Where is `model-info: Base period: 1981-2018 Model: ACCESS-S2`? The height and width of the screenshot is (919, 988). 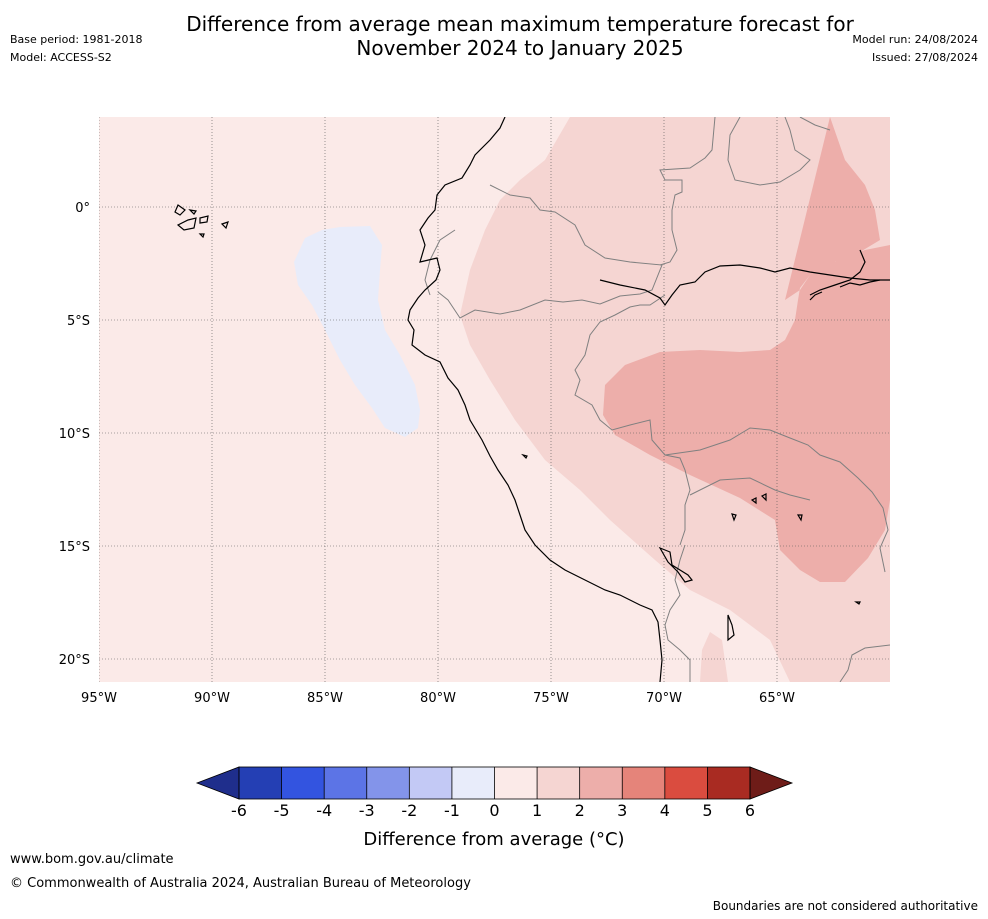 model-info: Base period: 1981-2018 Model: ACCESS-S2 is located at coordinates (76, 49).